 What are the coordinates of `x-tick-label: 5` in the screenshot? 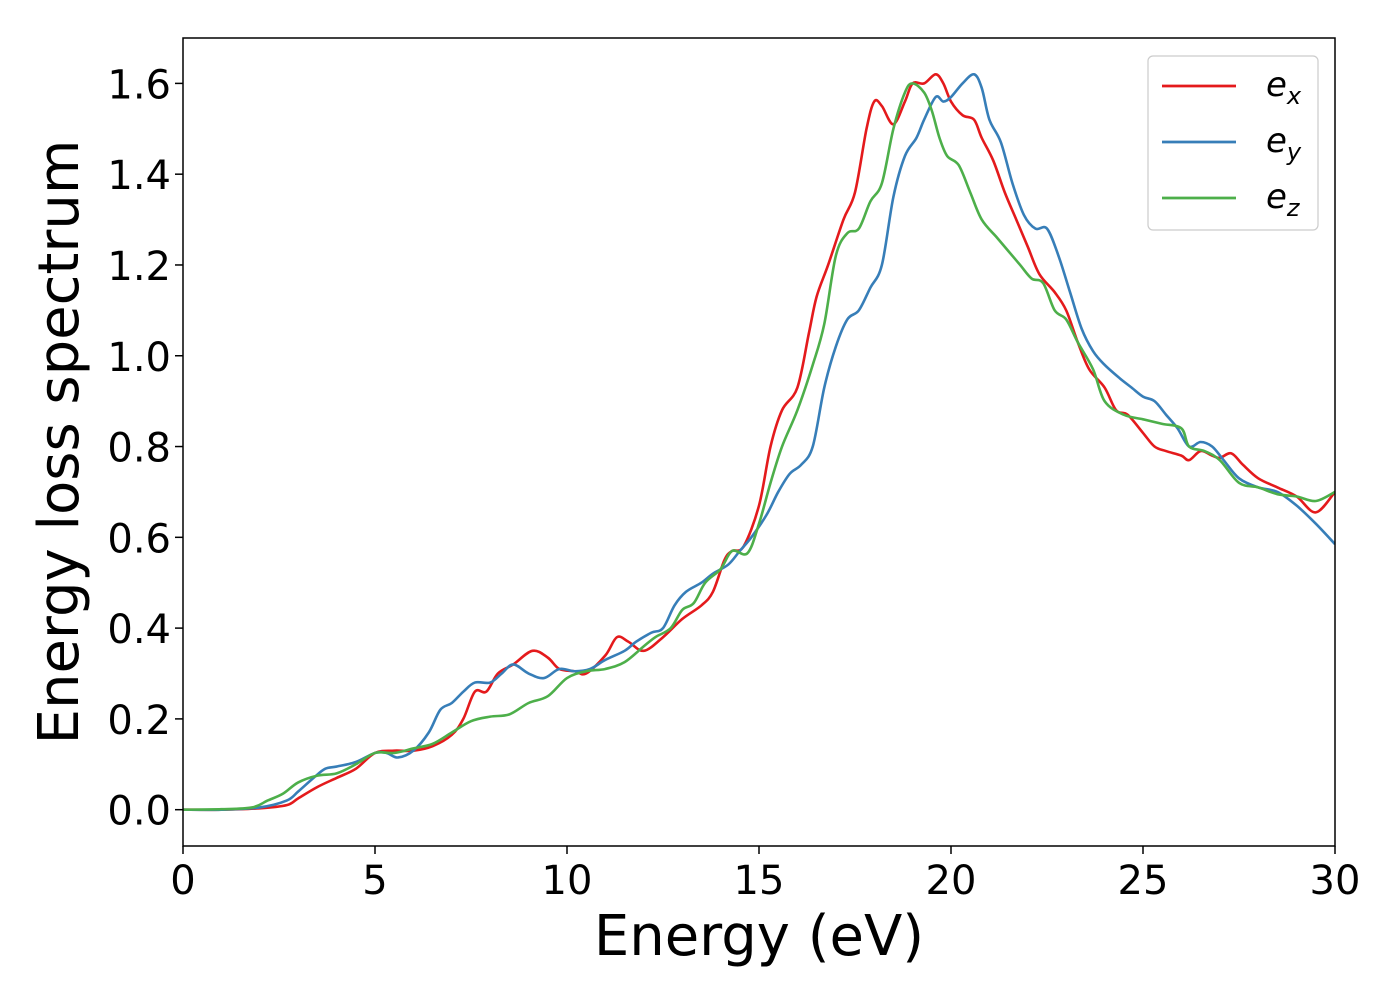 It's located at (374, 881).